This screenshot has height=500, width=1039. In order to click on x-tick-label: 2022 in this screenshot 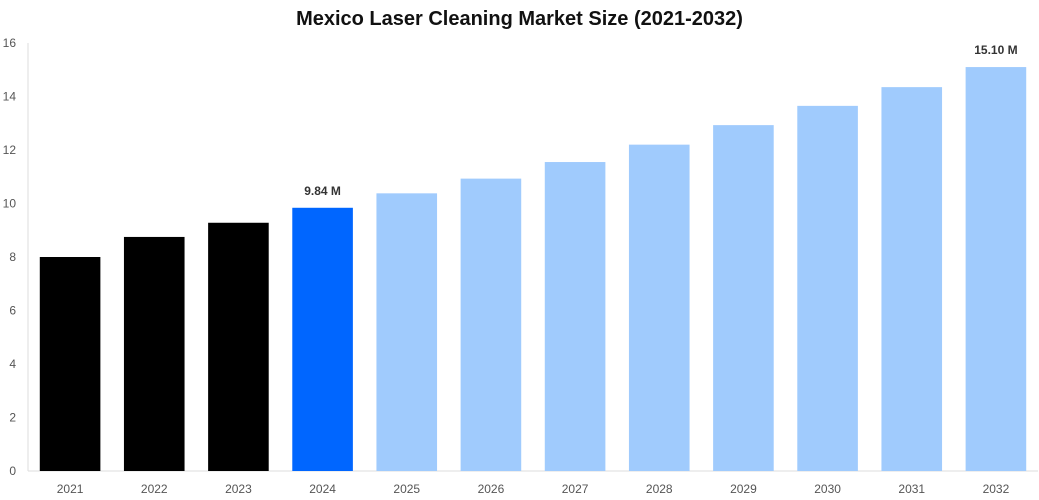, I will do `click(154, 489)`.